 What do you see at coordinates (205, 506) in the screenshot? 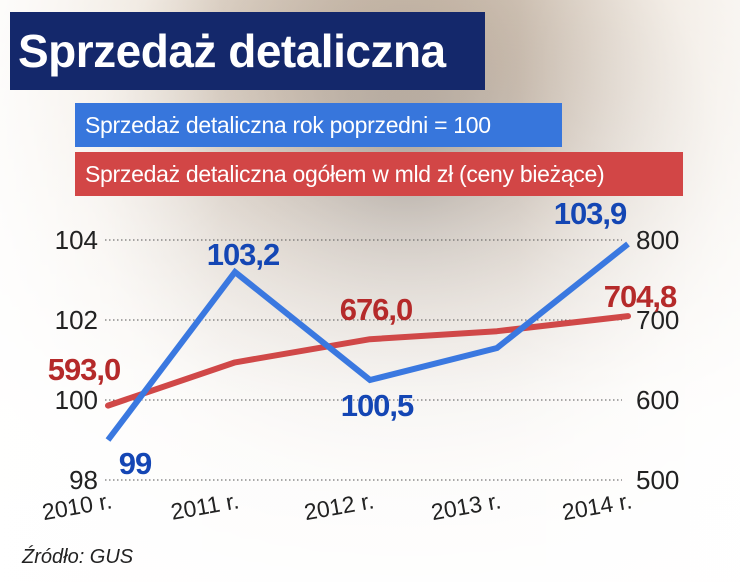
I see `x-tick-label: 2011 r.` at bounding box center [205, 506].